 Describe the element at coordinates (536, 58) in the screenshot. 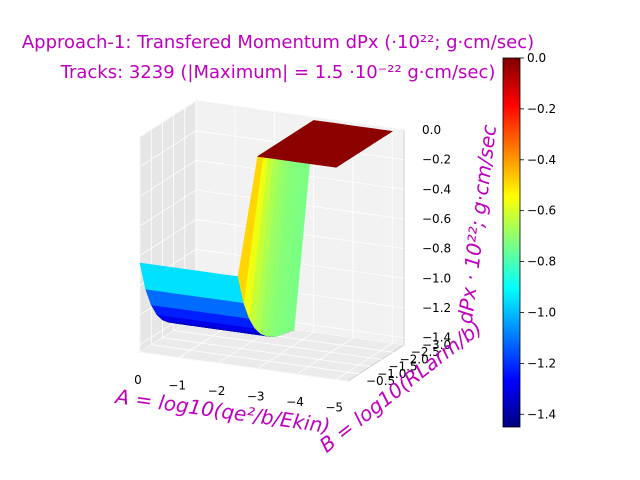

I see `colorbar-tick-label: 0.0` at that location.